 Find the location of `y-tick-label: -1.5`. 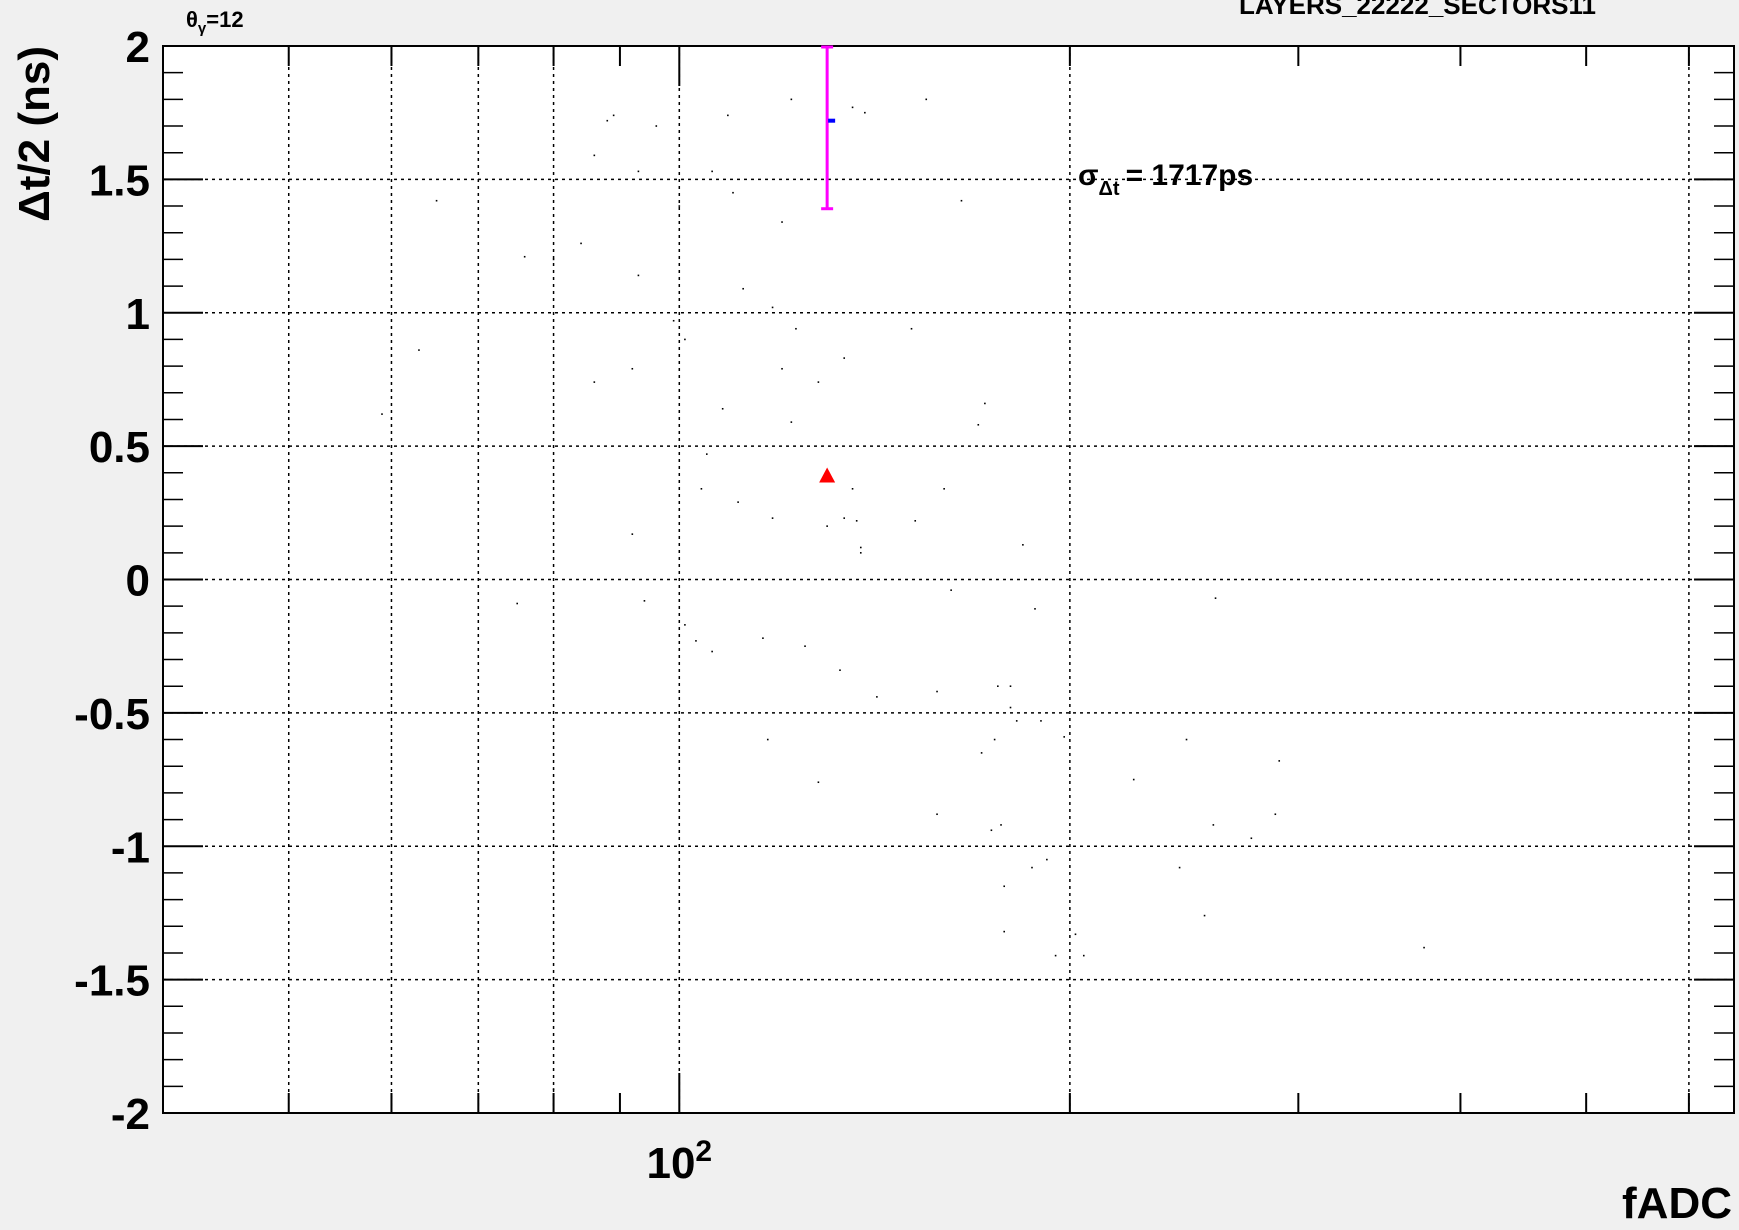

y-tick-label: -1.5 is located at coordinates (112, 981).